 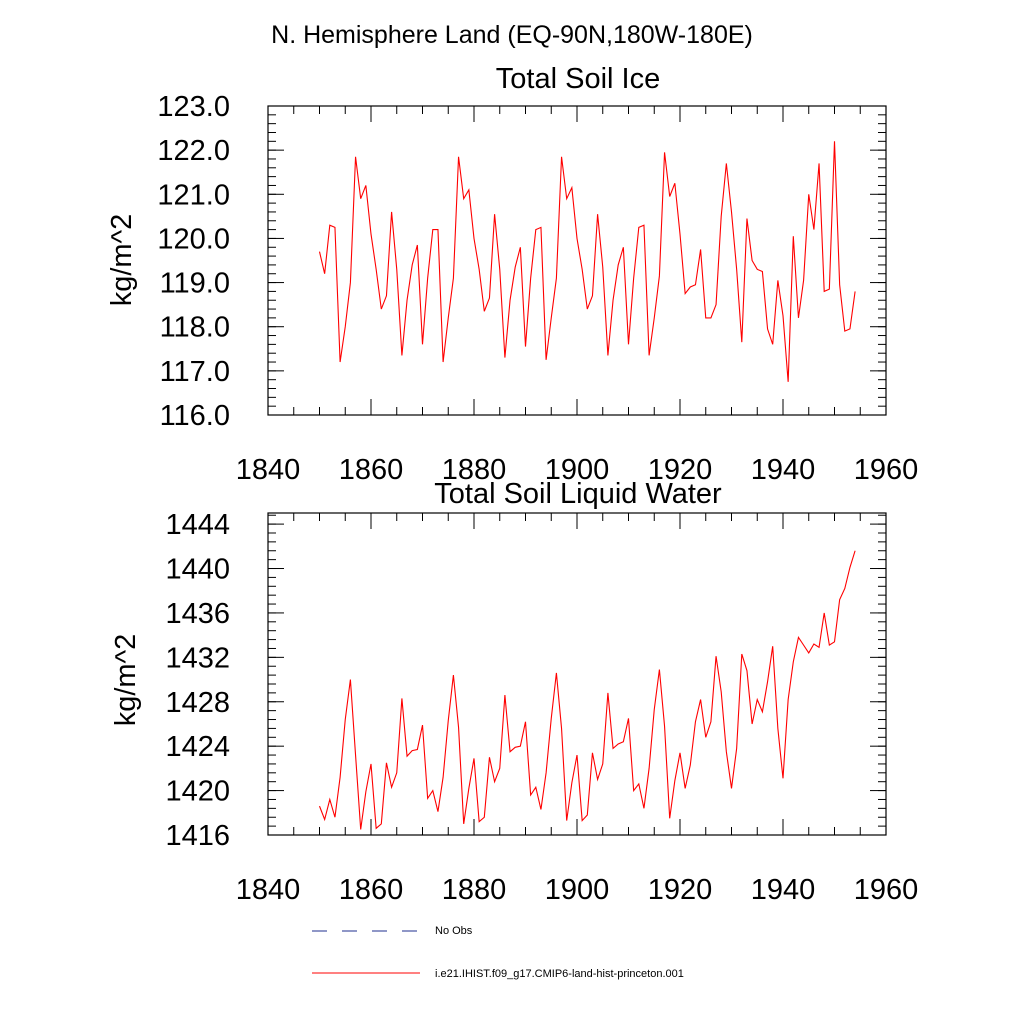 I want to click on y-tick-label: 118.0, so click(x=195, y=328).